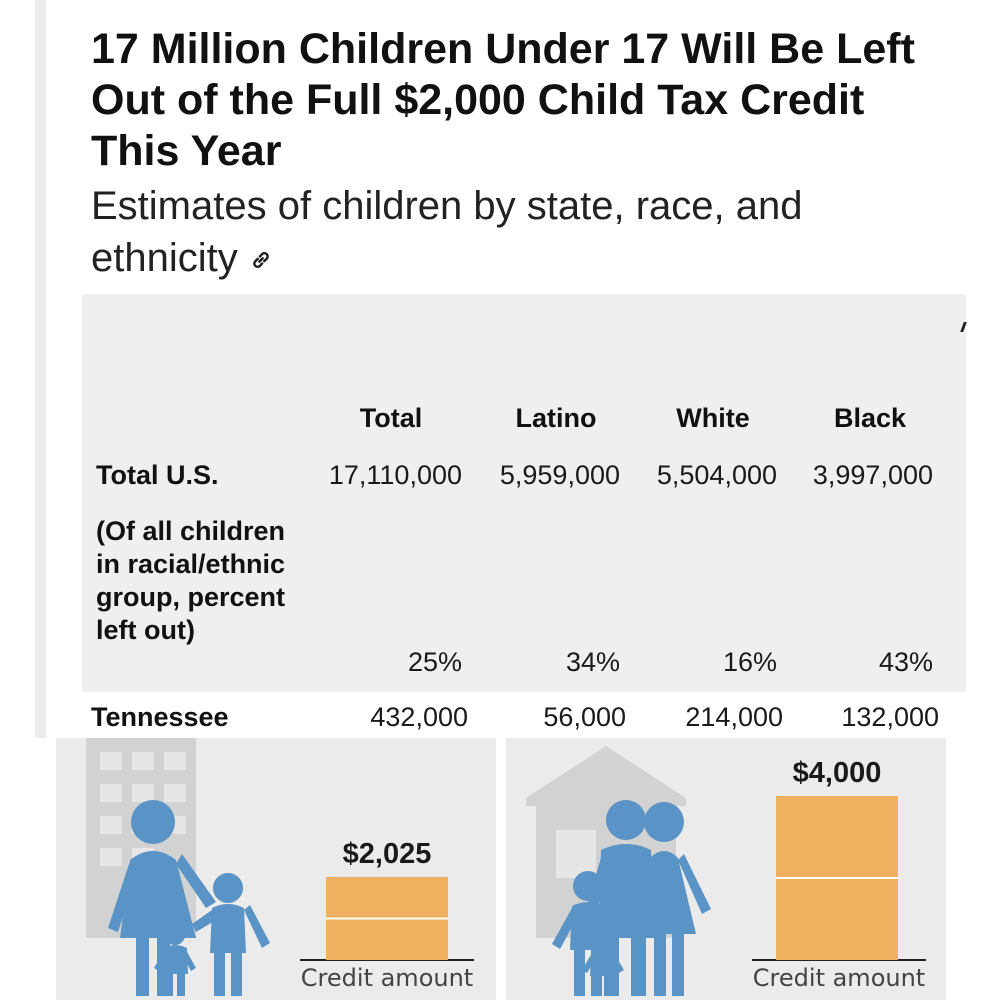 This screenshot has width=1000, height=1000. What do you see at coordinates (584, 717) in the screenshot?
I see `table-cell: 56,000` at bounding box center [584, 717].